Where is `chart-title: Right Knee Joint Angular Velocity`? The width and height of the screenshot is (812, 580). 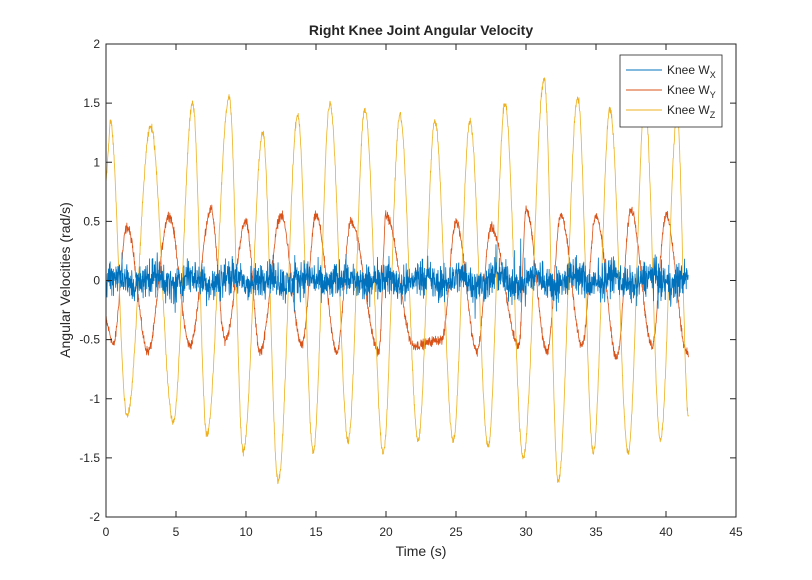 chart-title: Right Knee Joint Angular Velocity is located at coordinates (421, 30).